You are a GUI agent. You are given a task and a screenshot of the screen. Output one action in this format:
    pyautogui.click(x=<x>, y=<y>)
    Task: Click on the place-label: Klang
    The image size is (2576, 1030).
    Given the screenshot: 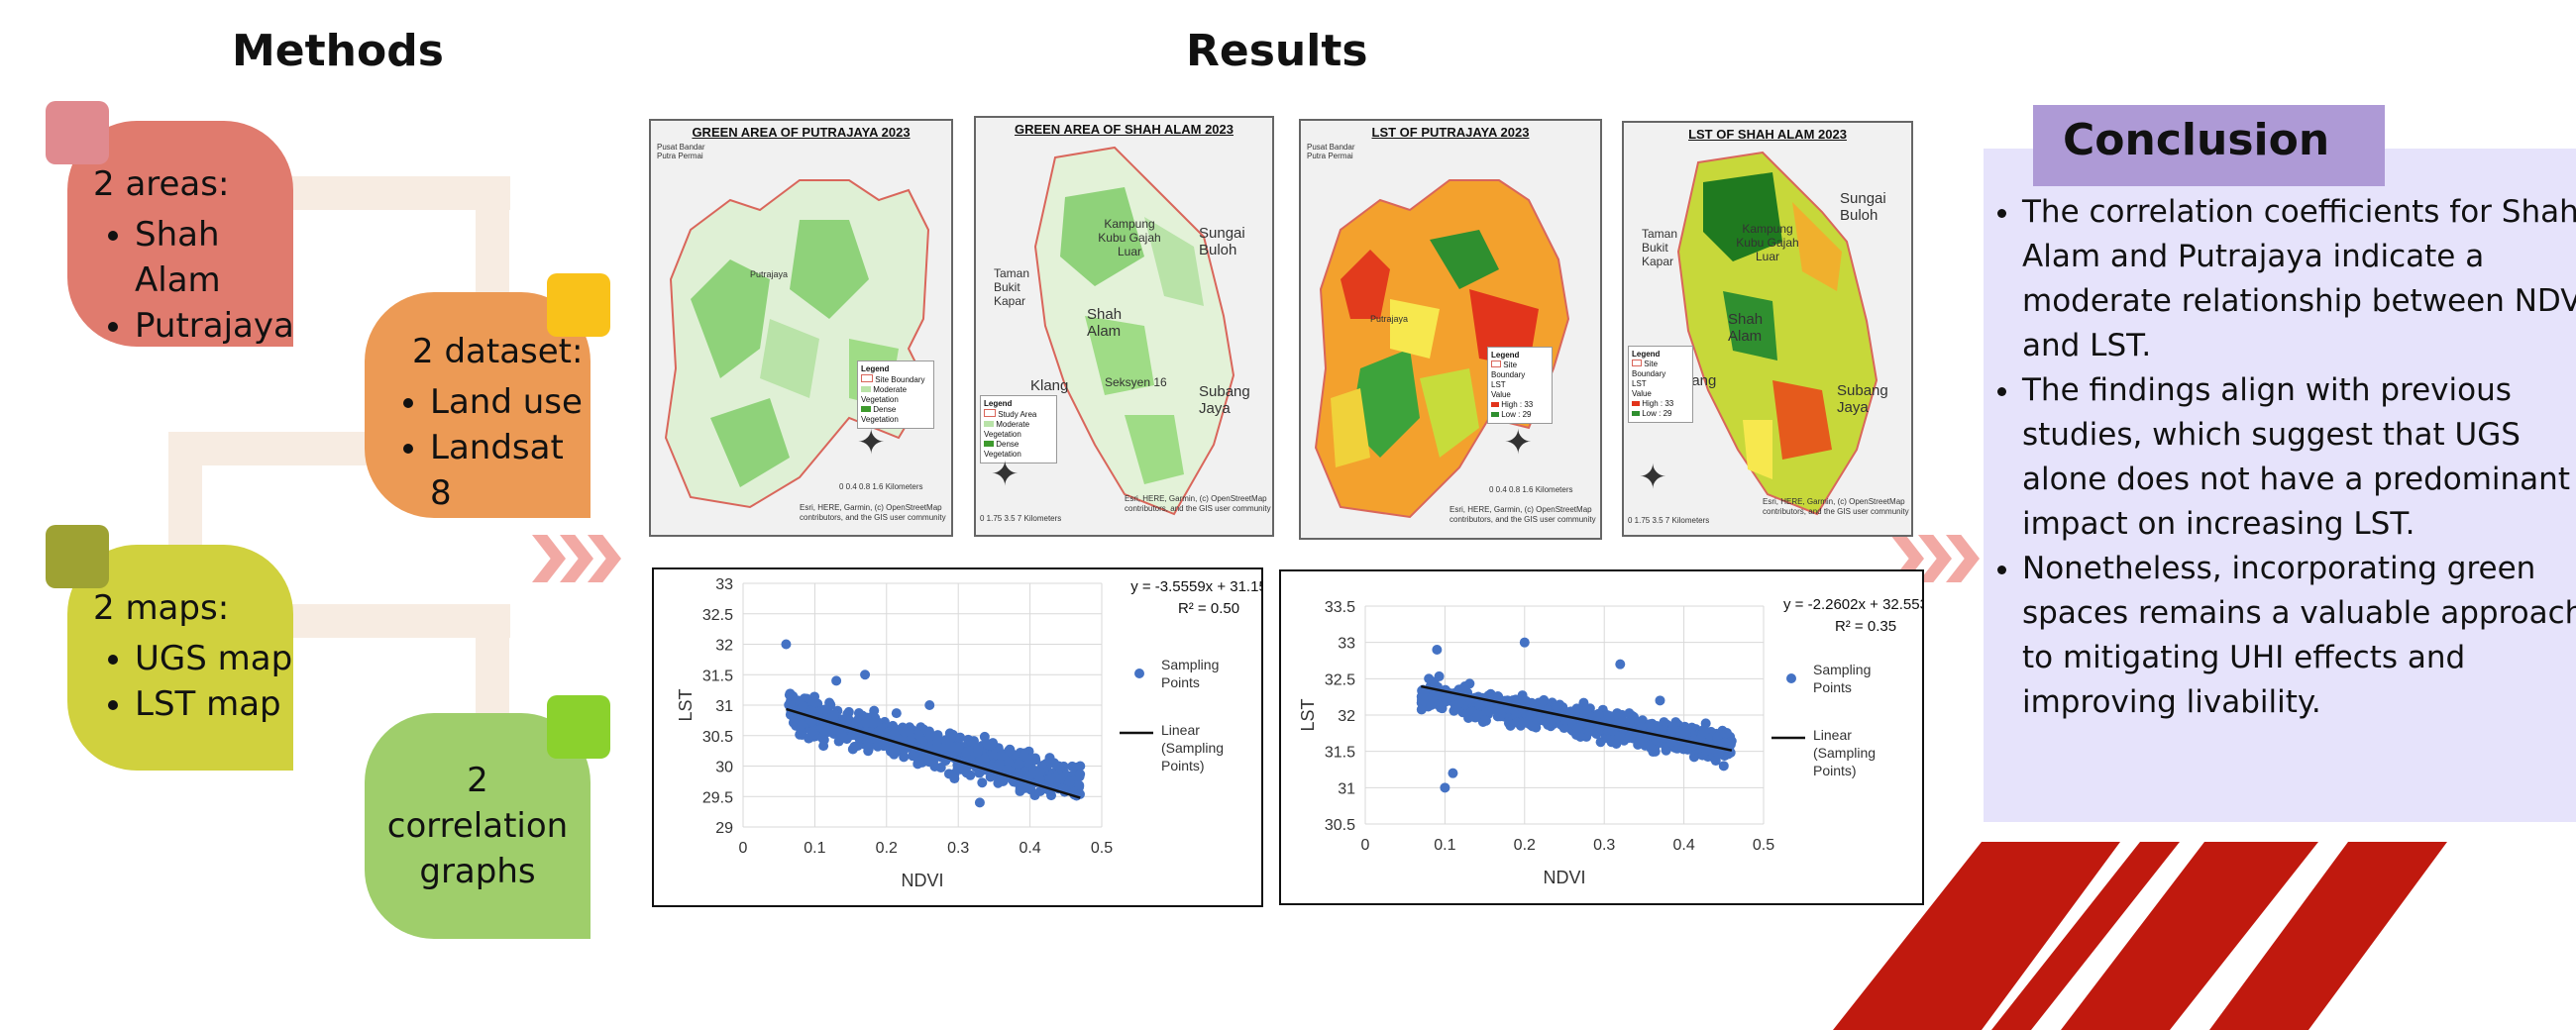 What is the action you would take?
    pyautogui.click(x=1050, y=385)
    